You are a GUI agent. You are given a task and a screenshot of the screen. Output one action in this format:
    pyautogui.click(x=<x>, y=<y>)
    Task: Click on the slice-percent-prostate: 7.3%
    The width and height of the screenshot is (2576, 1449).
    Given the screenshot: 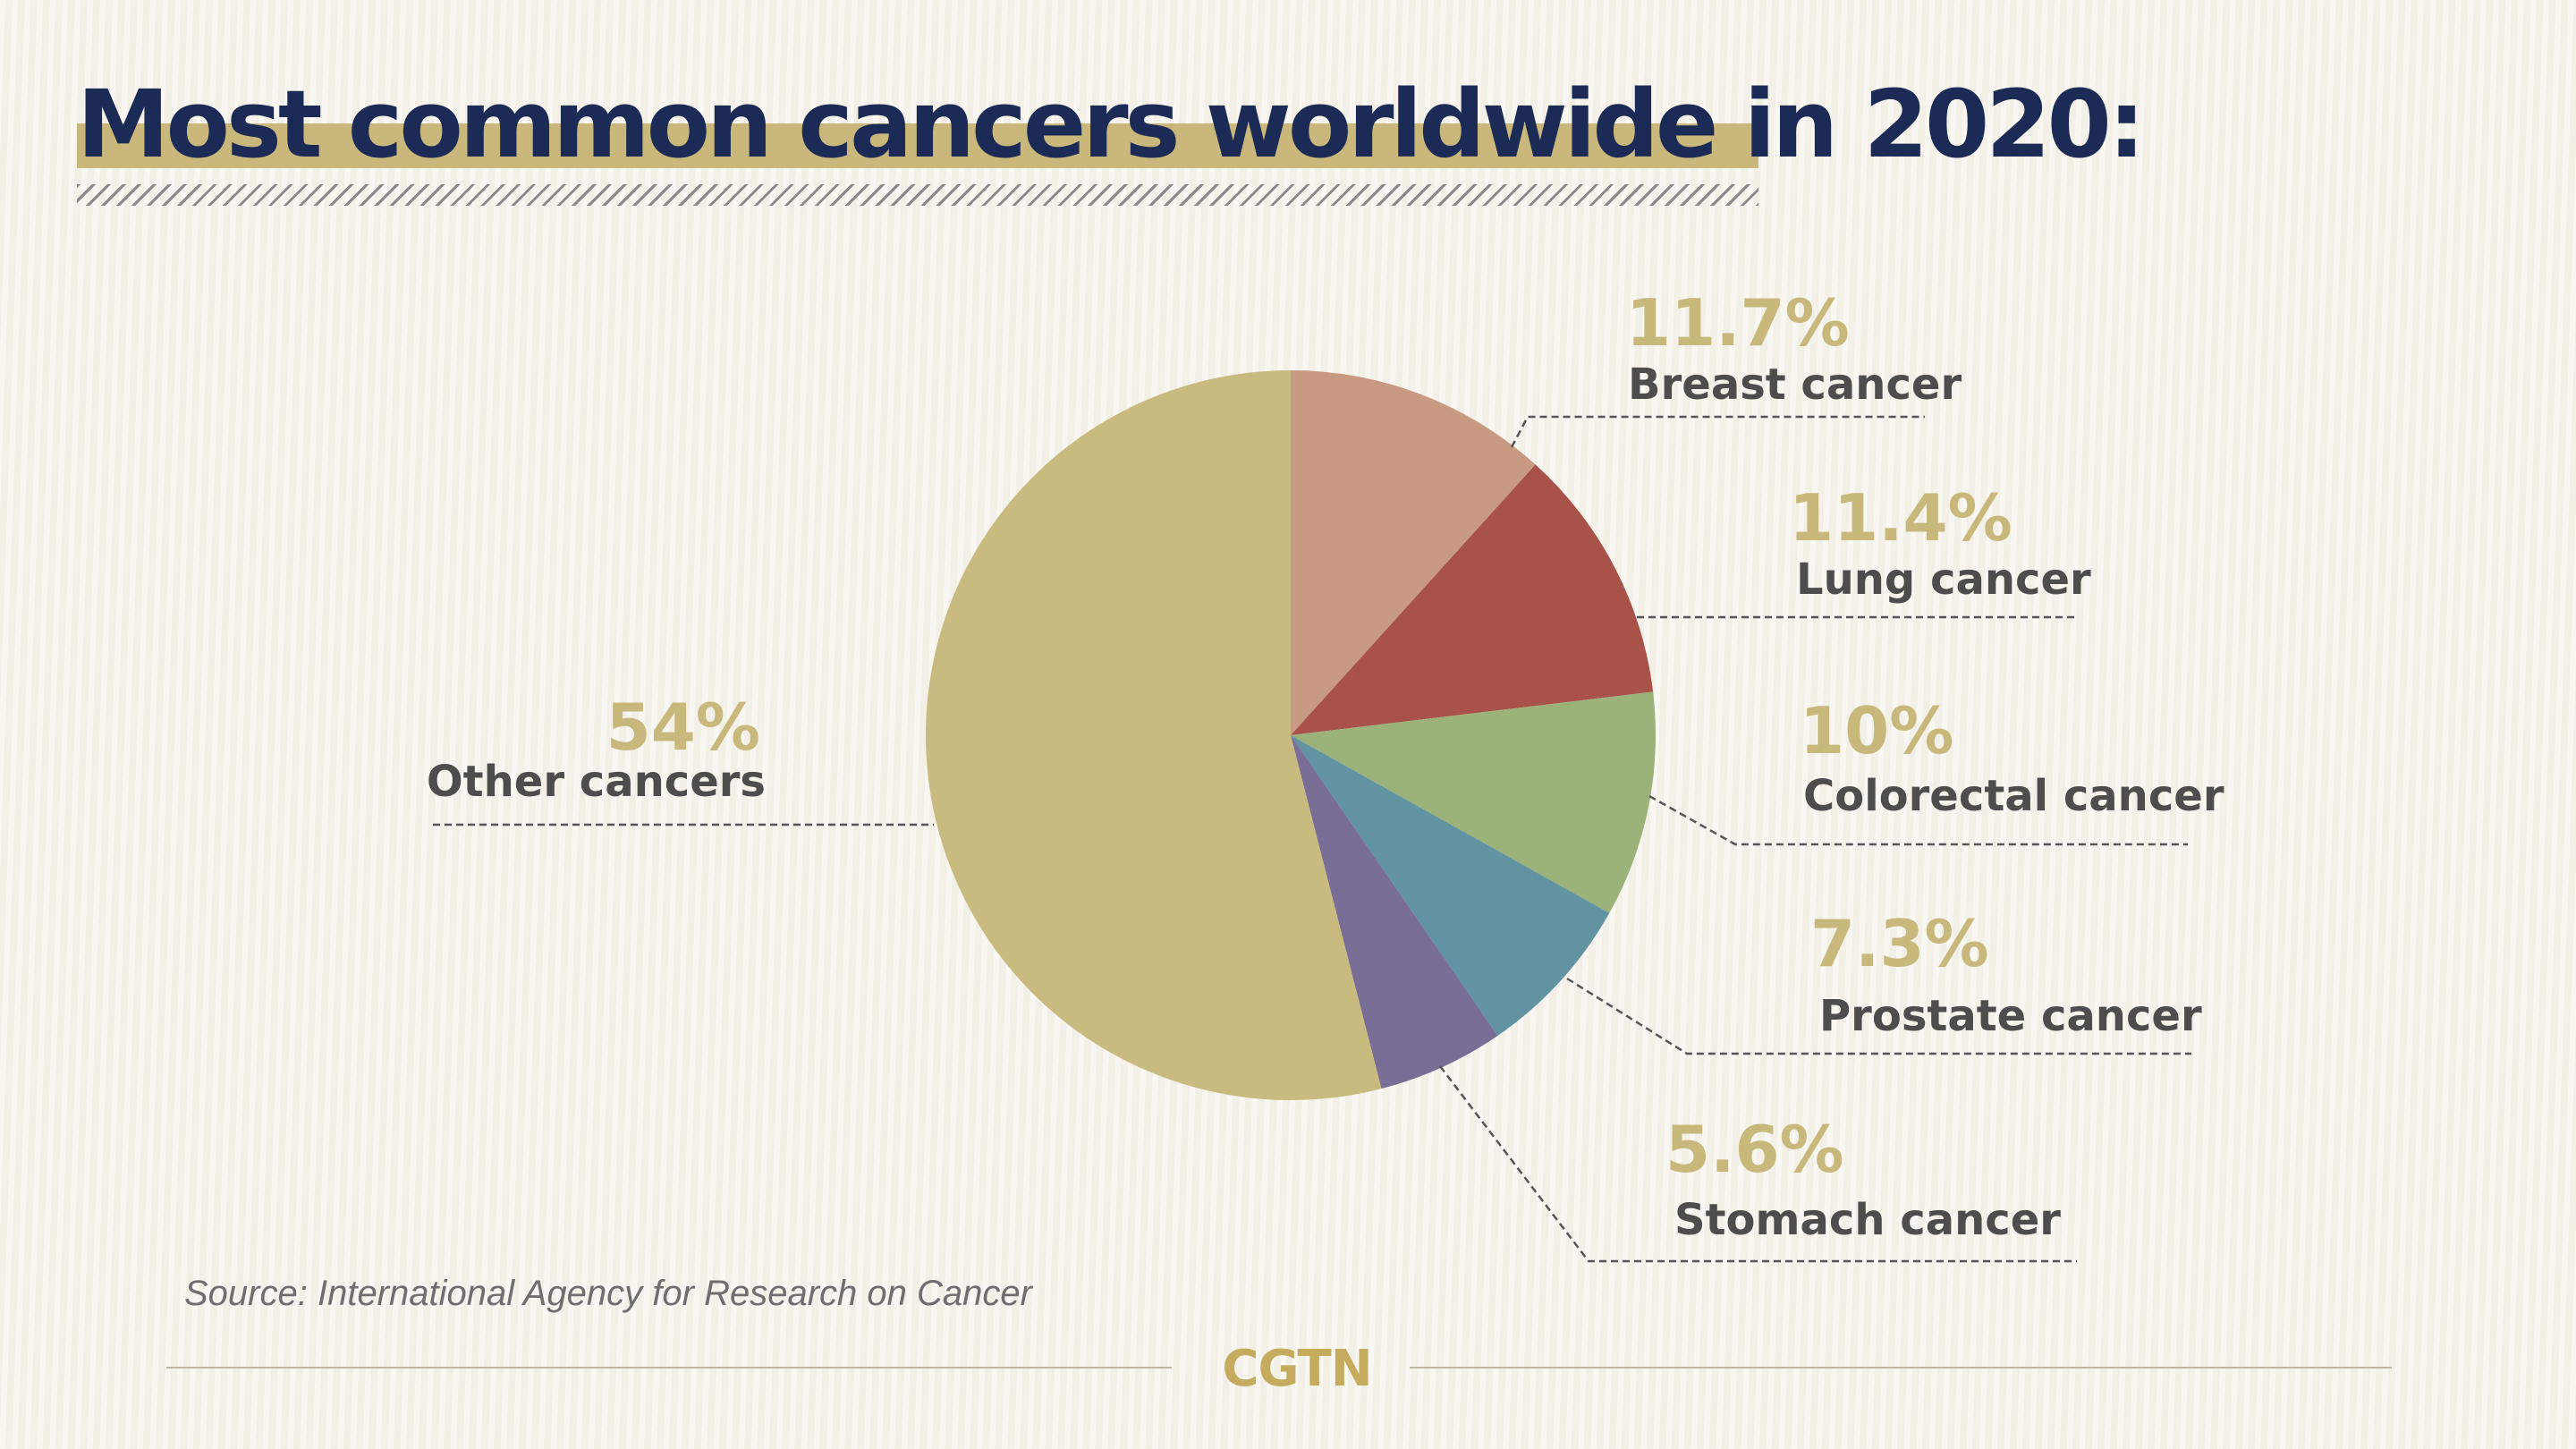 What is the action you would take?
    pyautogui.click(x=1899, y=943)
    